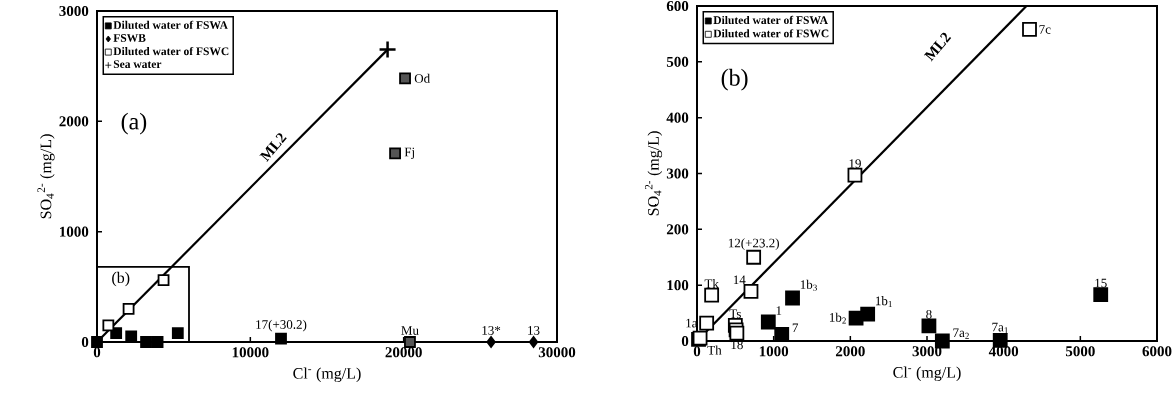 This screenshot has height=408, width=1176. What do you see at coordinates (1101, 283) in the screenshot?
I see `annotation: 15` at bounding box center [1101, 283].